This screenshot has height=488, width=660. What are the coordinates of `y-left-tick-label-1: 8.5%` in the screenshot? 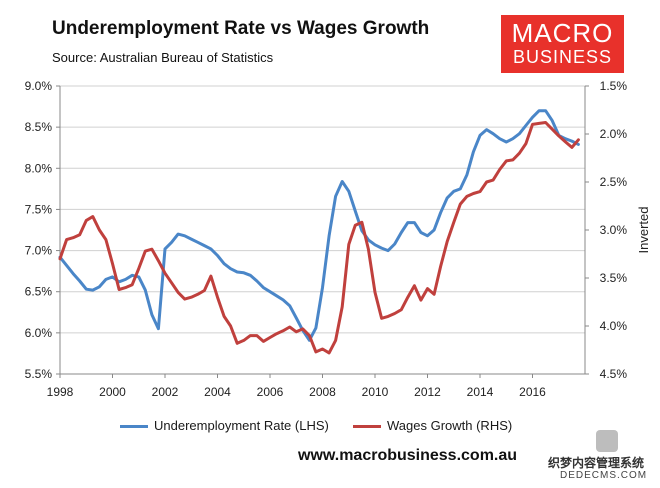 It's located at (39, 127).